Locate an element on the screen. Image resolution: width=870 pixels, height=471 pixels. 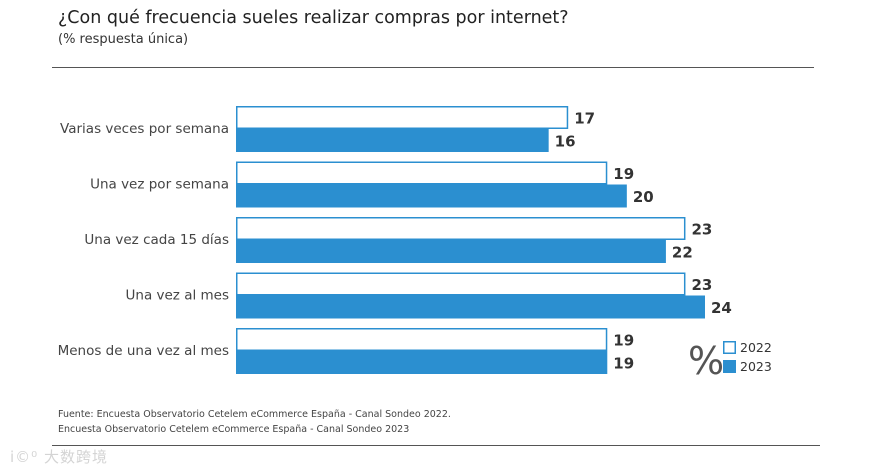
category-label: Una vez al mes is located at coordinates (177, 296).